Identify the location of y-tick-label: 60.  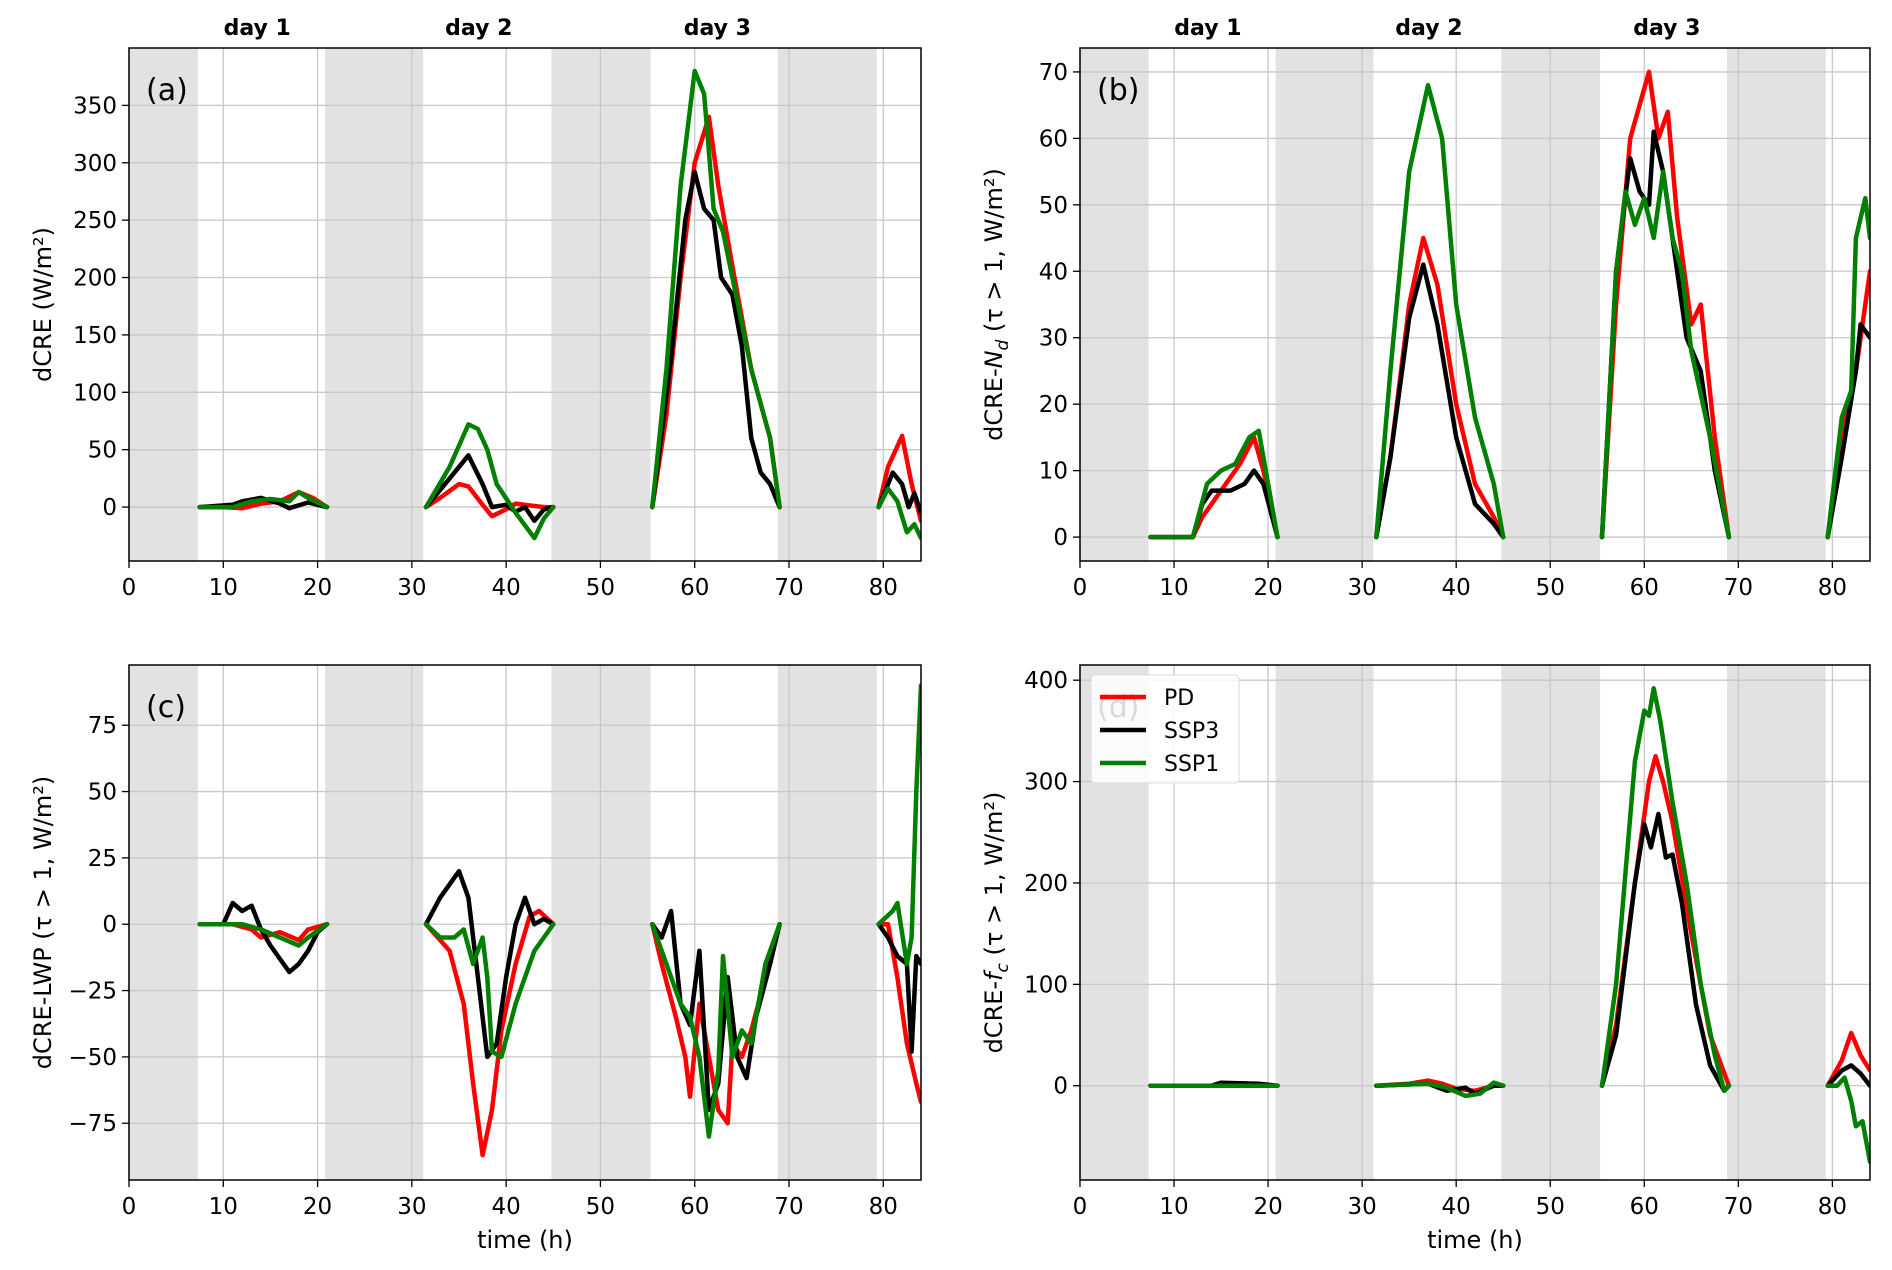
(1053, 139).